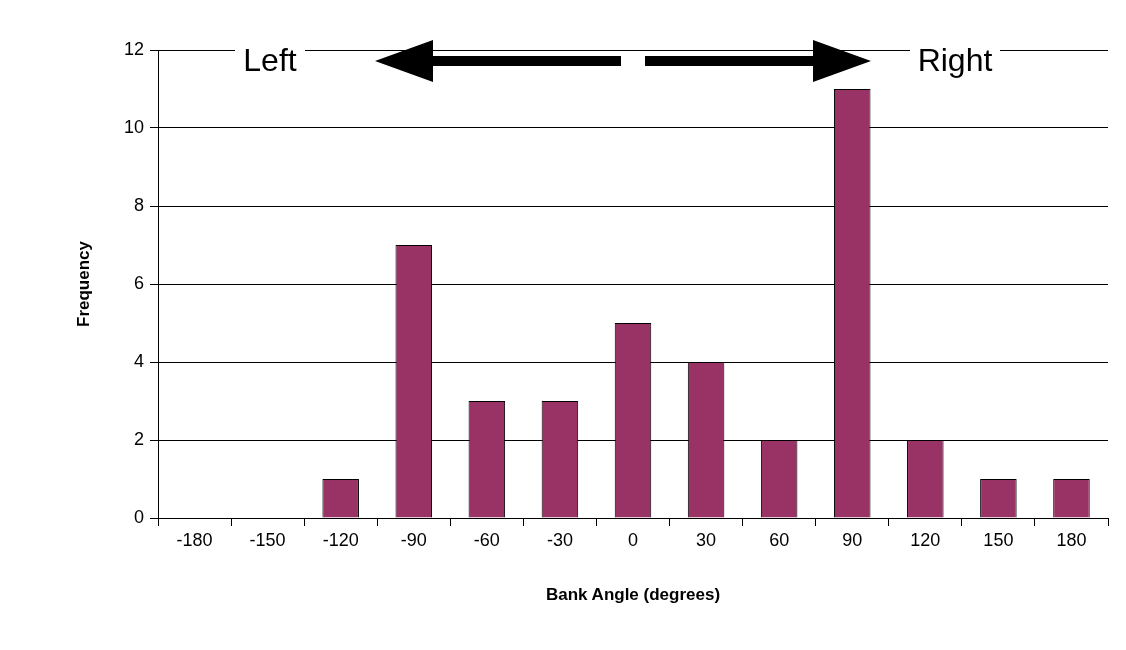  What do you see at coordinates (852, 539) in the screenshot?
I see `x-tick-label: 90` at bounding box center [852, 539].